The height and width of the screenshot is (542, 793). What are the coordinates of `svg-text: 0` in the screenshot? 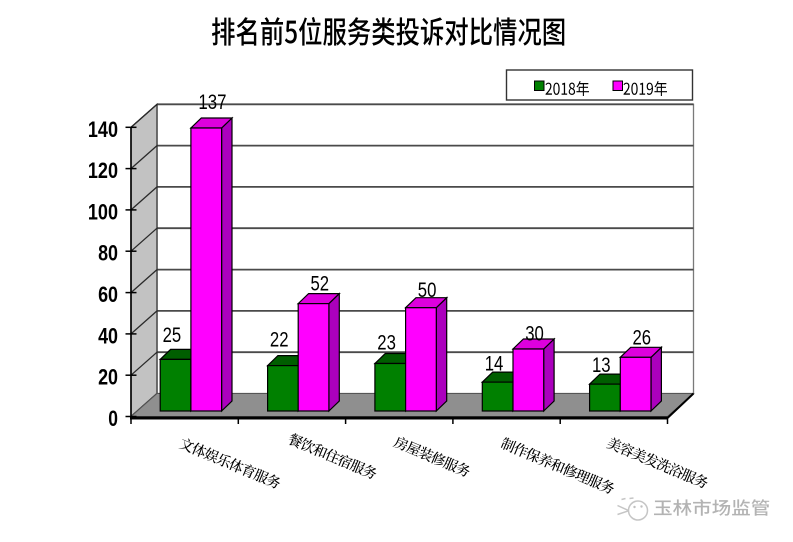 It's located at (113, 418).